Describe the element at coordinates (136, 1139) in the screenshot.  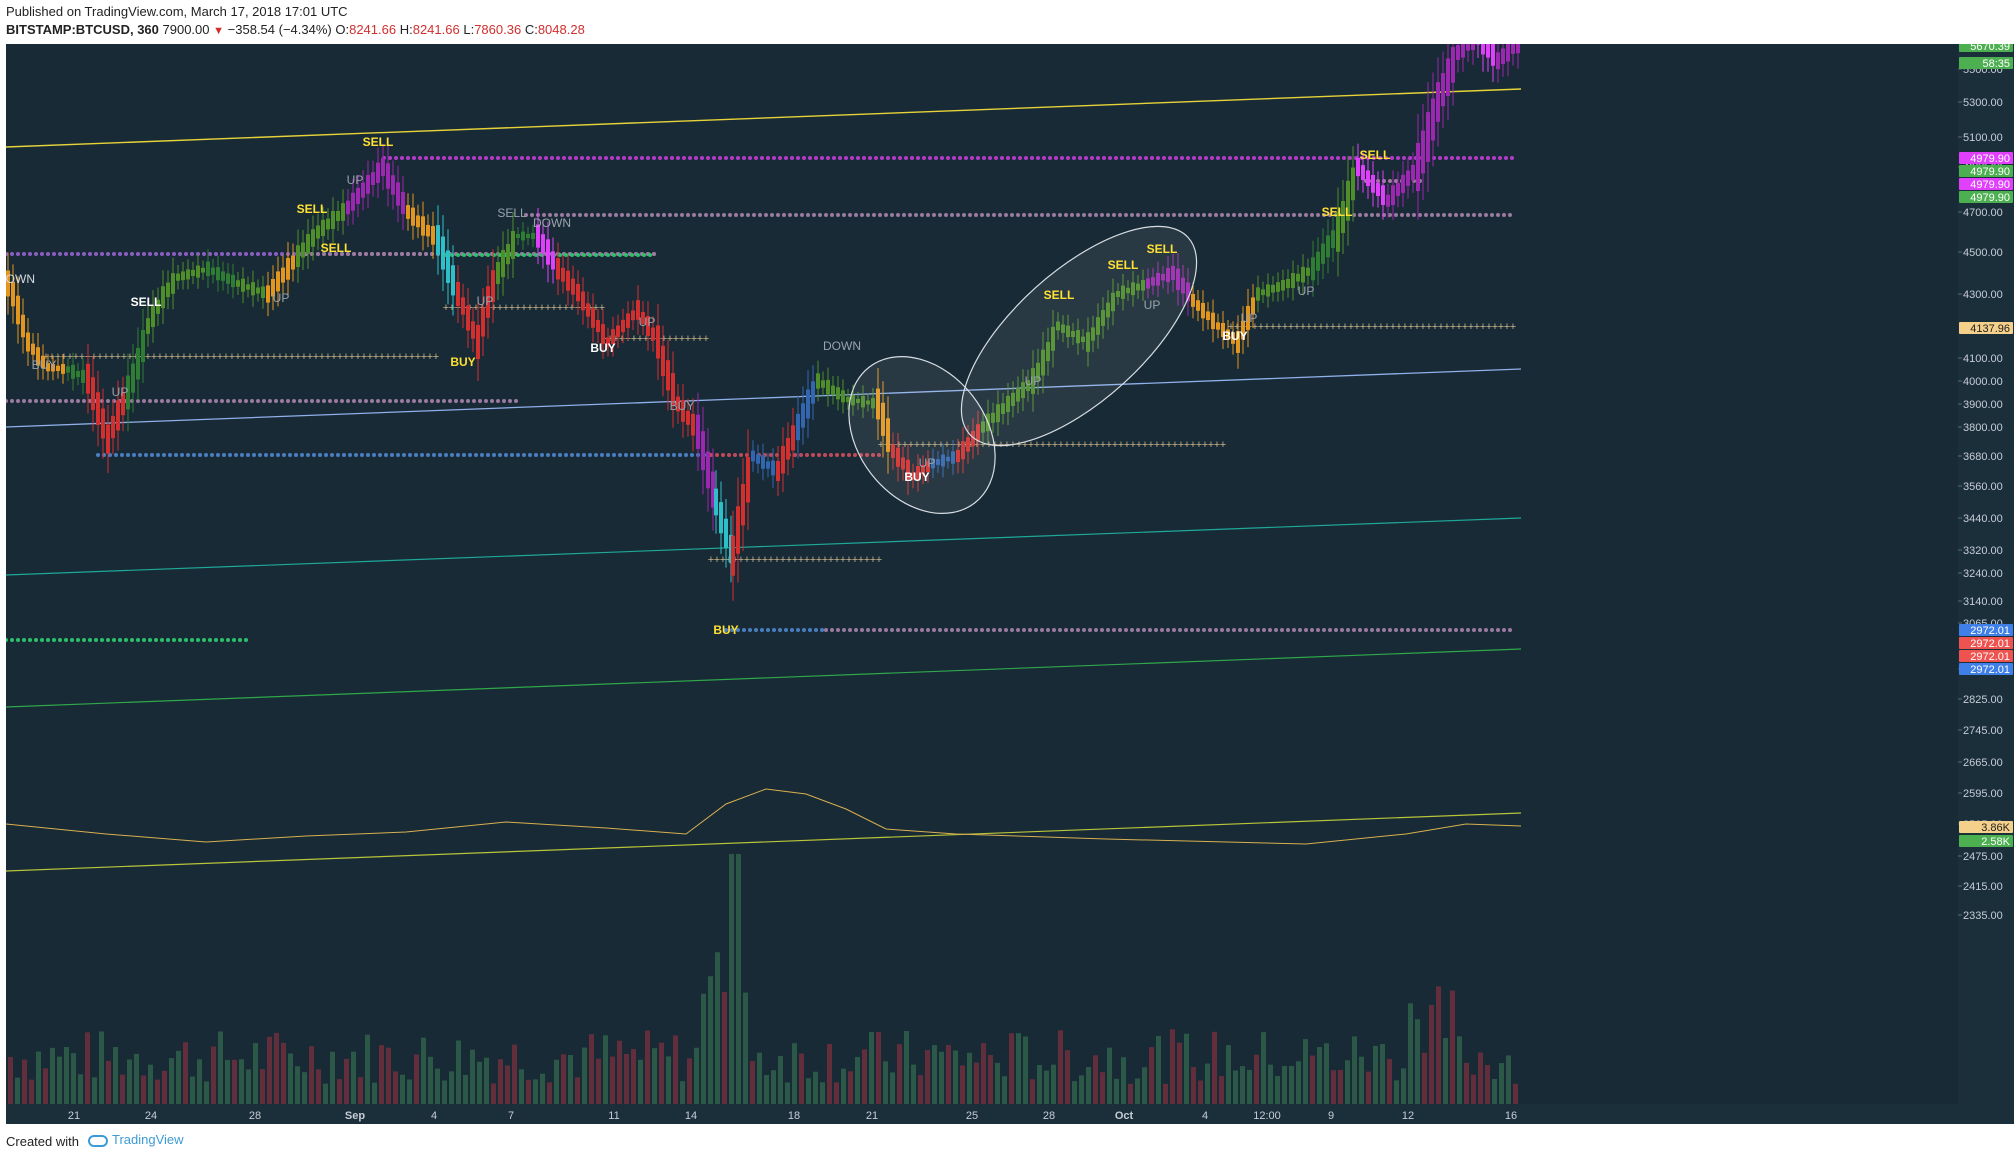
I see `tradingview-logo: TradingView` at that location.